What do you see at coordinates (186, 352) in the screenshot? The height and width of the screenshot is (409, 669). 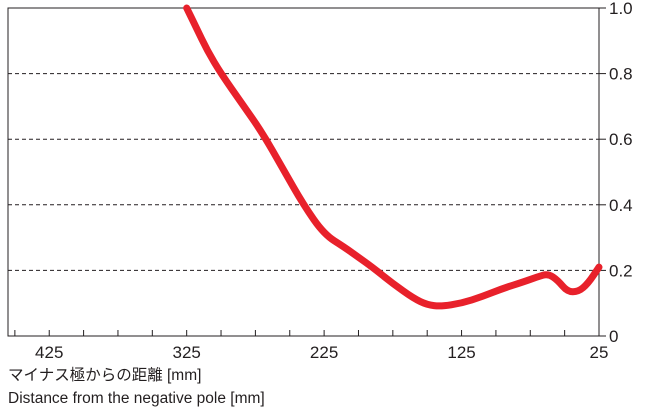 I see `x-tick-label: 325` at bounding box center [186, 352].